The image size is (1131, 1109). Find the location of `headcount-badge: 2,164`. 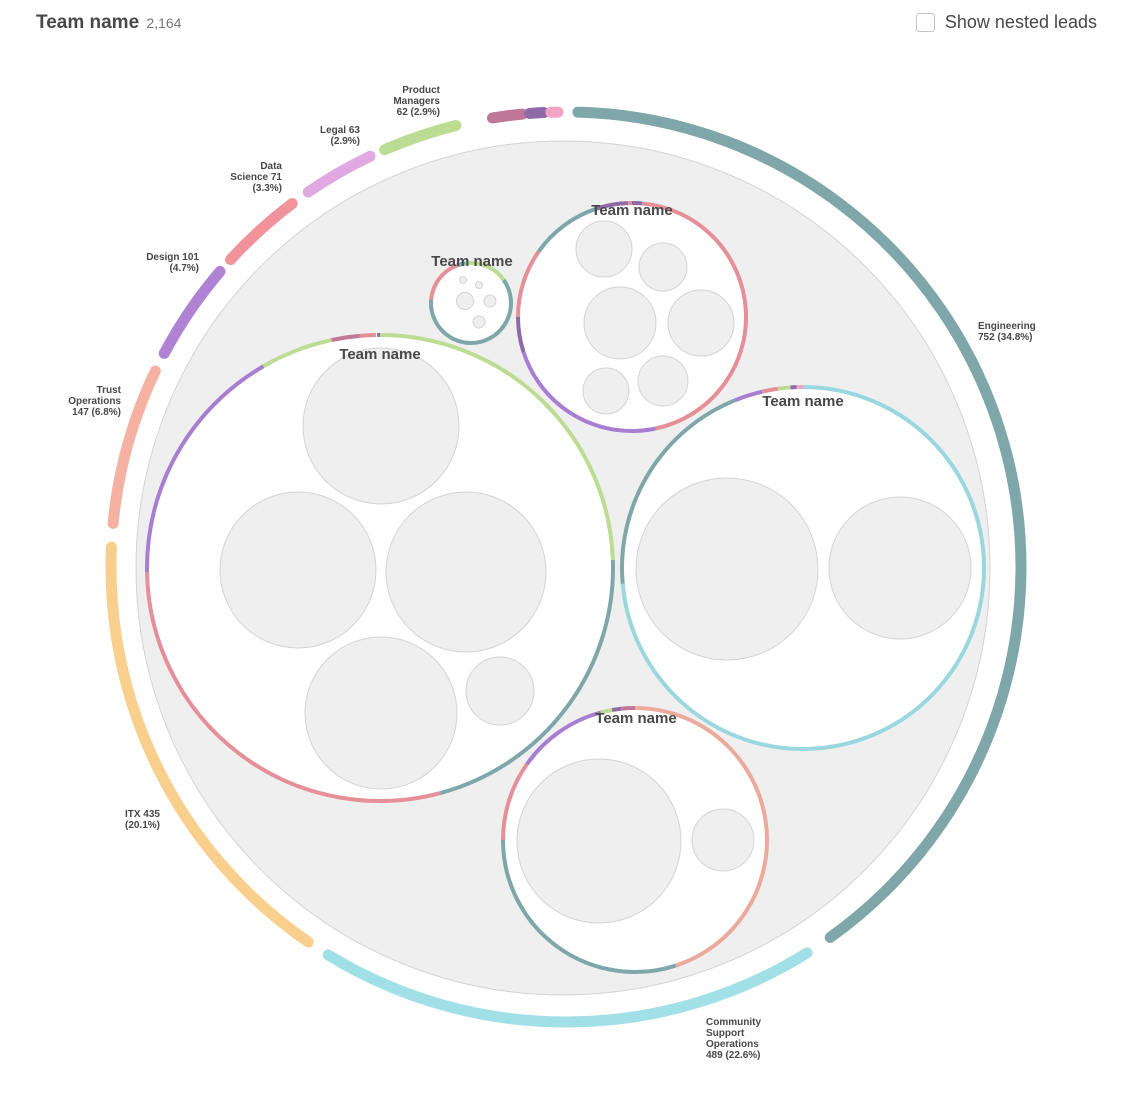

headcount-badge: 2,164 is located at coordinates (164, 23).